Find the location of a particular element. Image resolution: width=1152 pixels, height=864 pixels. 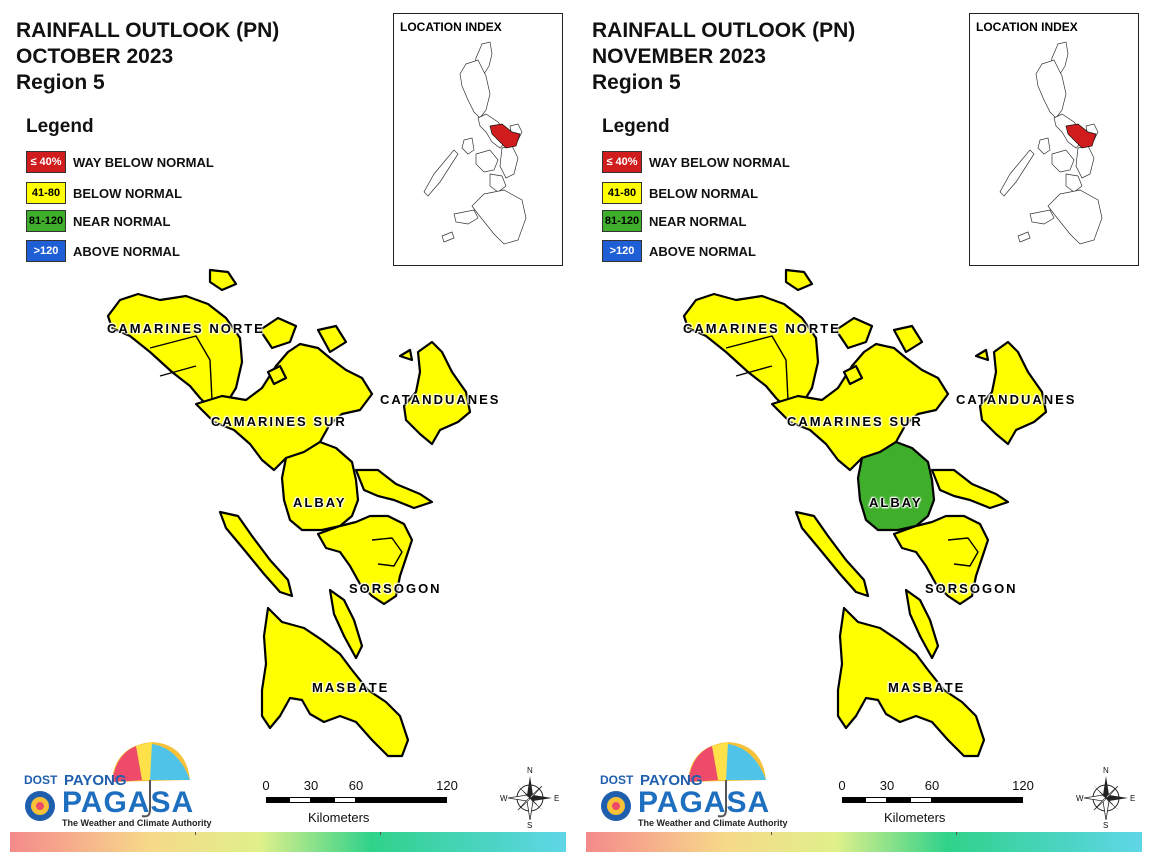

legend-title: Legend is located at coordinates (60, 126).